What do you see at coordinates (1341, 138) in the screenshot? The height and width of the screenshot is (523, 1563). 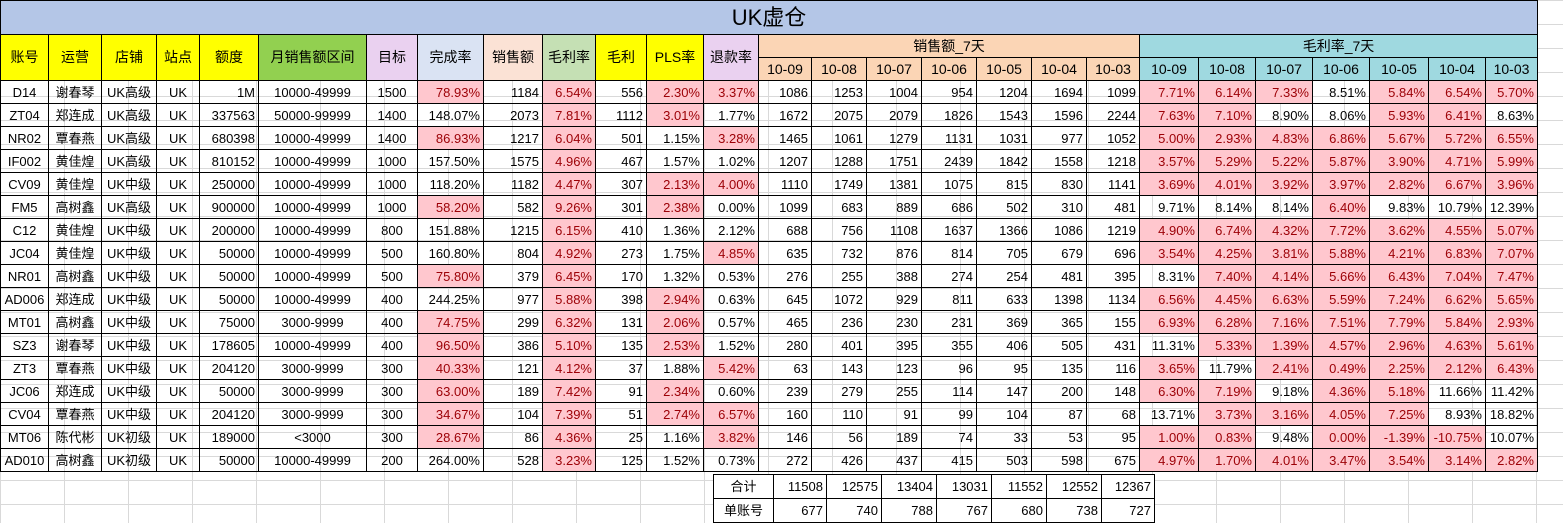 I see `cell-margin-7d: 6.86%` at bounding box center [1341, 138].